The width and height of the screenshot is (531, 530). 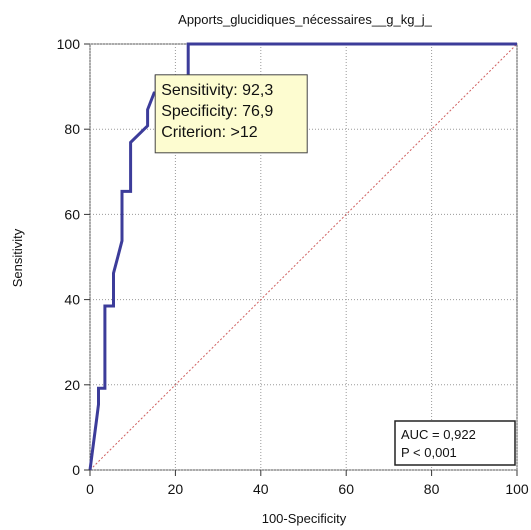 What do you see at coordinates (72, 300) in the screenshot?
I see `y-tick-label: 40` at bounding box center [72, 300].